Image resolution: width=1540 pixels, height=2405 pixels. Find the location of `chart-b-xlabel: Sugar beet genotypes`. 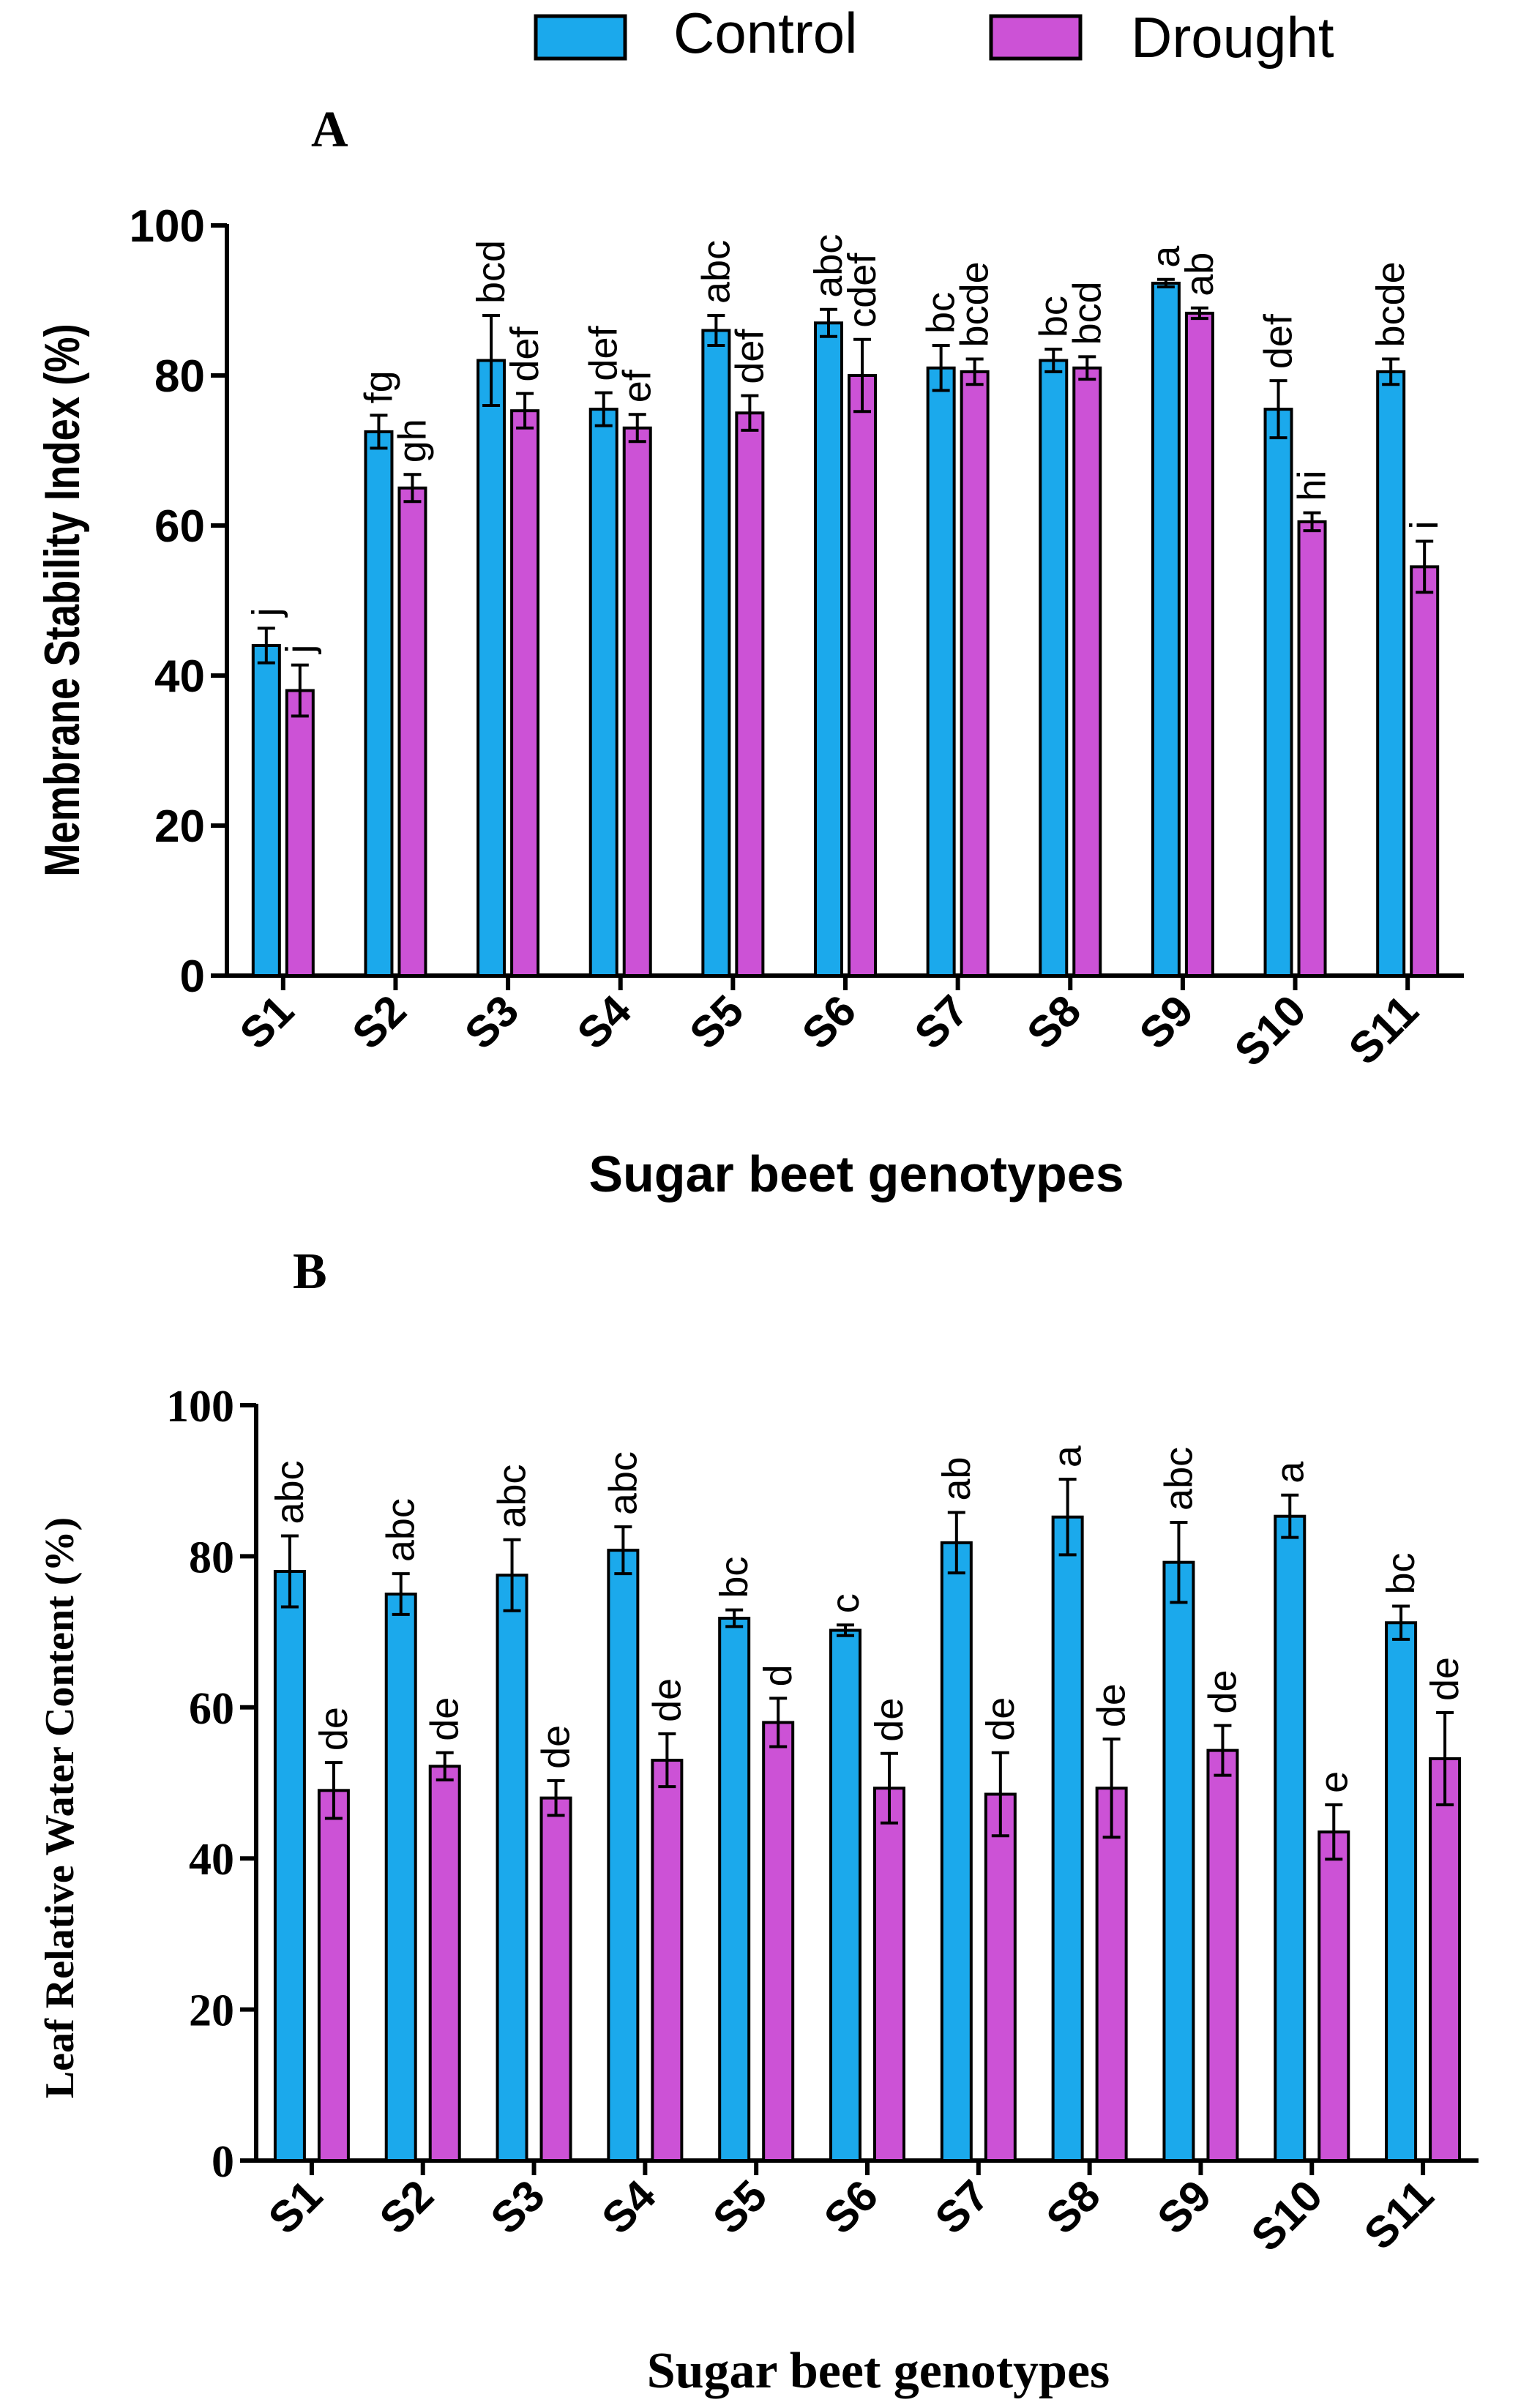

chart-b-xlabel: Sugar beet genotypes is located at coordinates (878, 2371).